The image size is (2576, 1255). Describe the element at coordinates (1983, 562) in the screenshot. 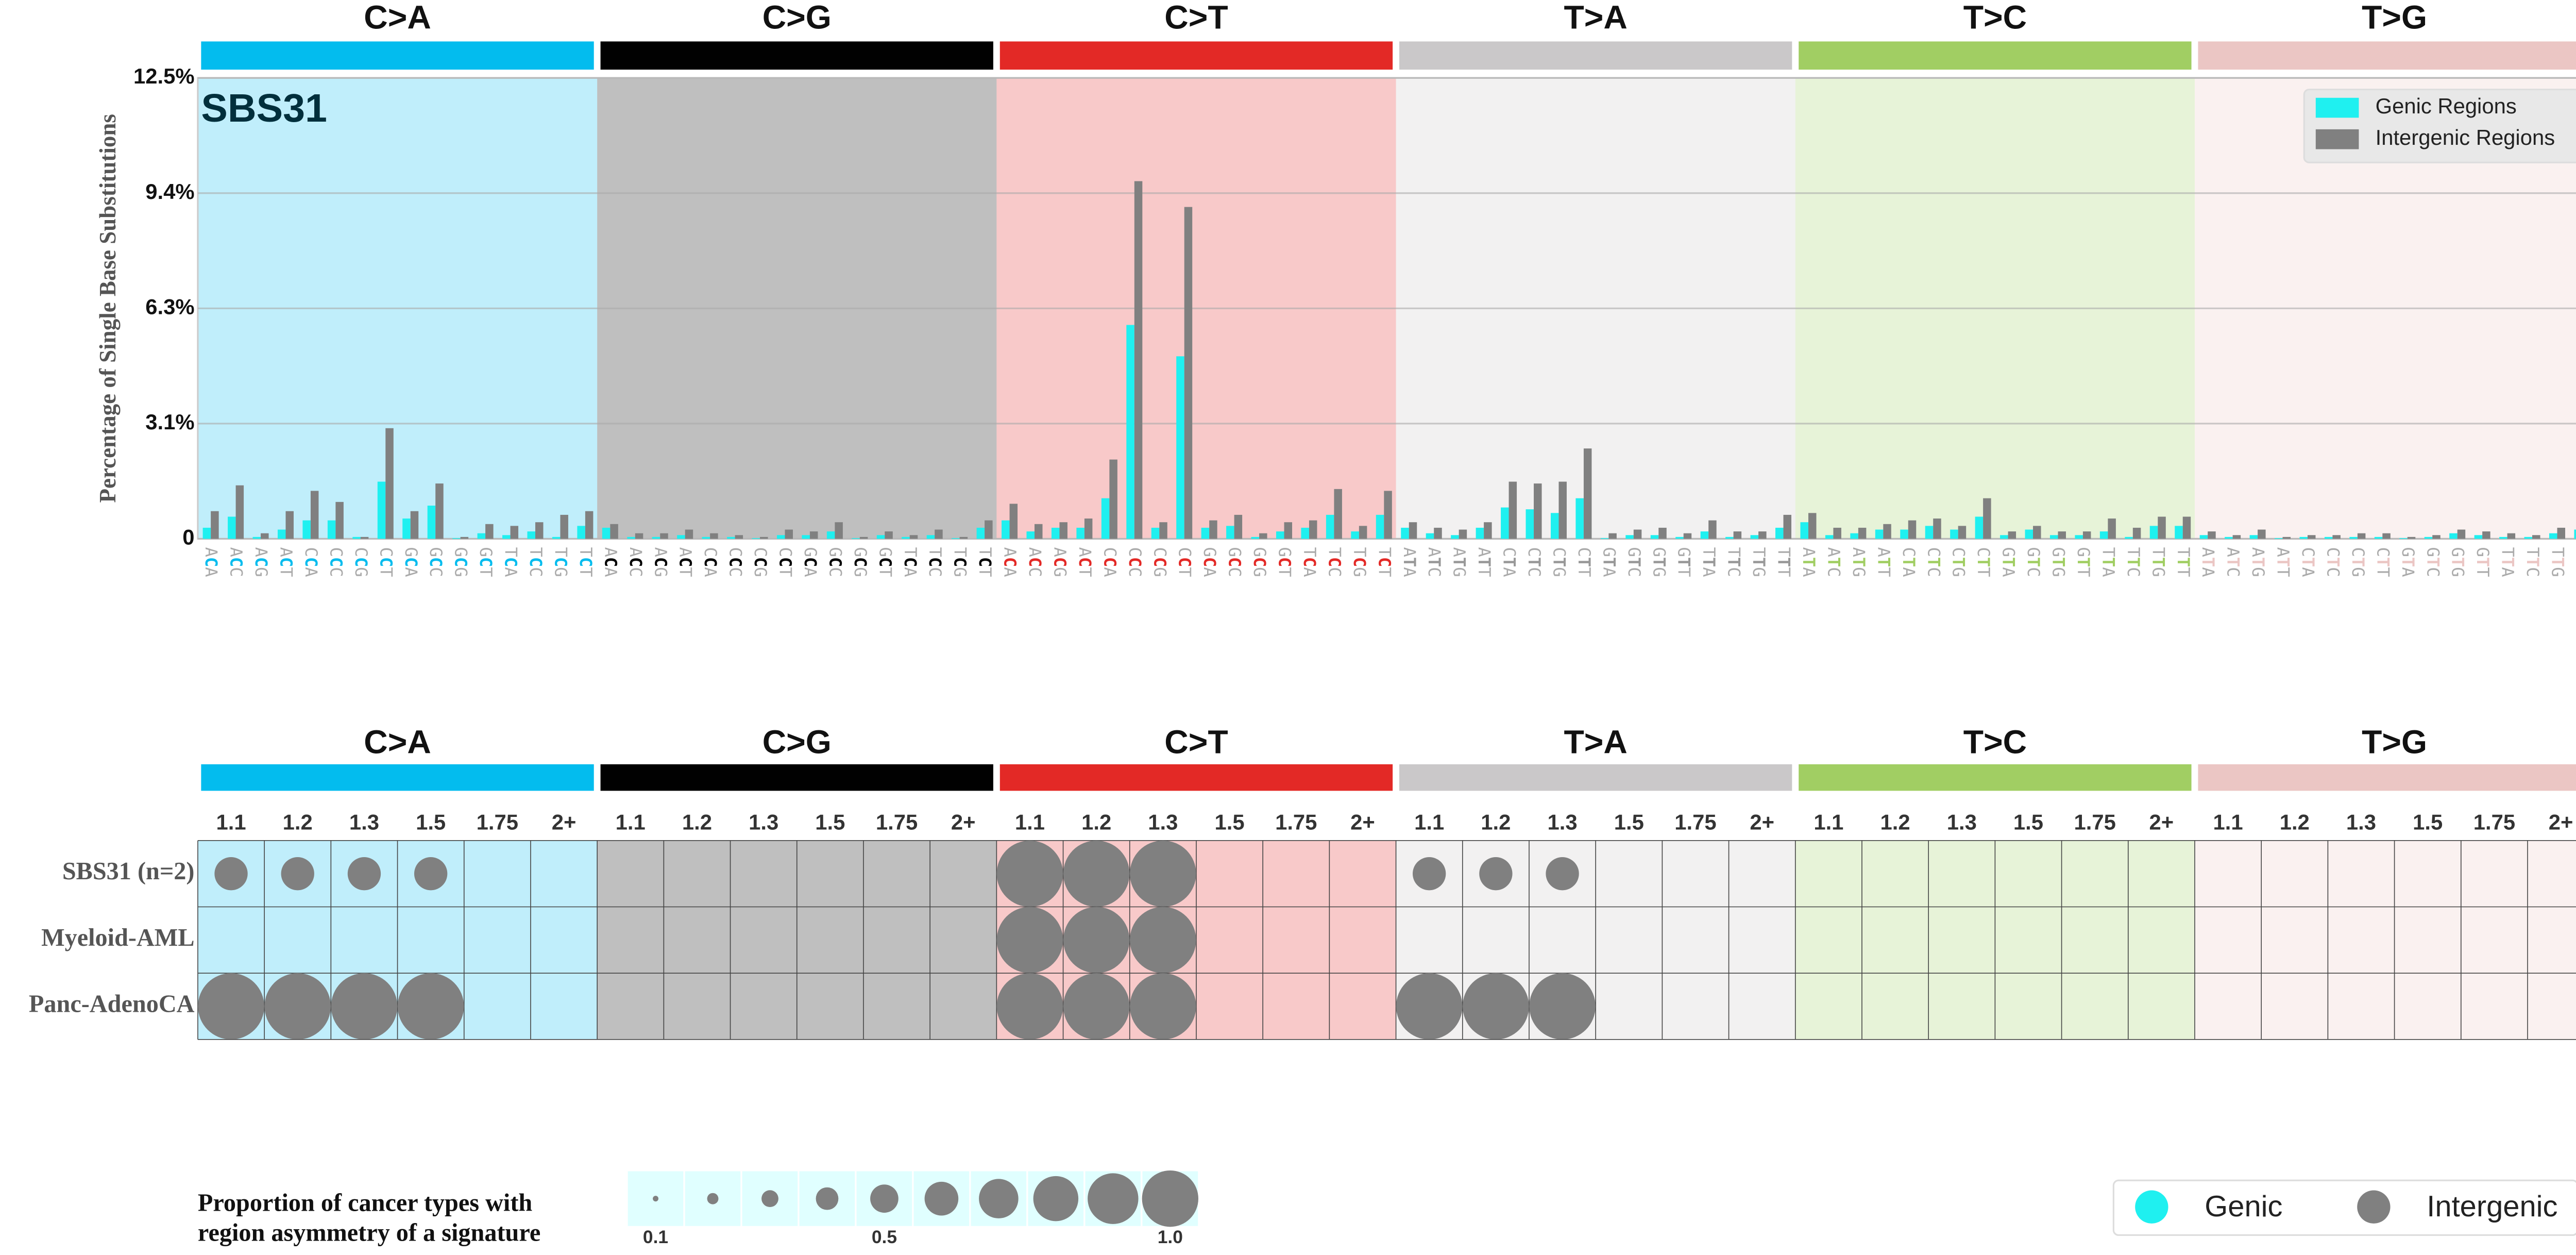

I see `x-tick-label: CTT` at that location.